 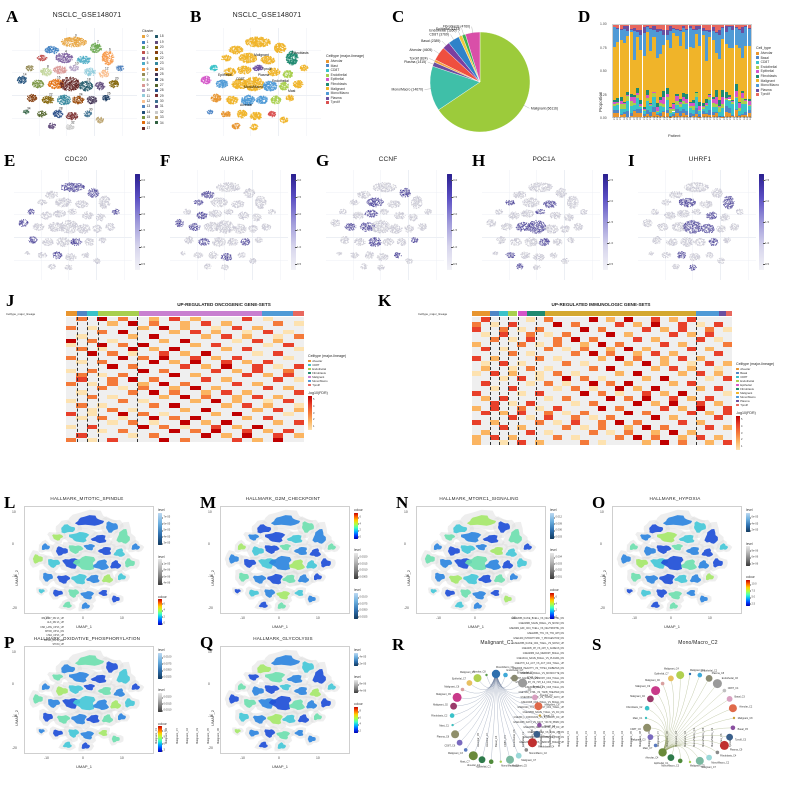 I want to click on panel-d-legend-item: Mono/Macro, so click(x=767, y=85).